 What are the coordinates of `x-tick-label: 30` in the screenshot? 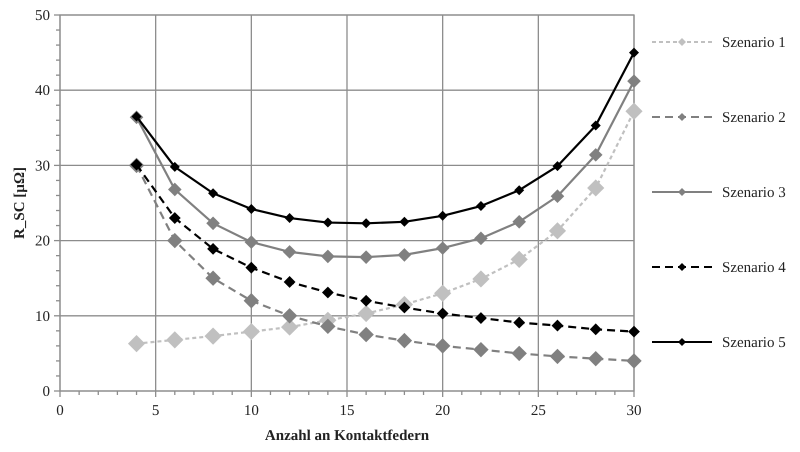 It's located at (634, 411).